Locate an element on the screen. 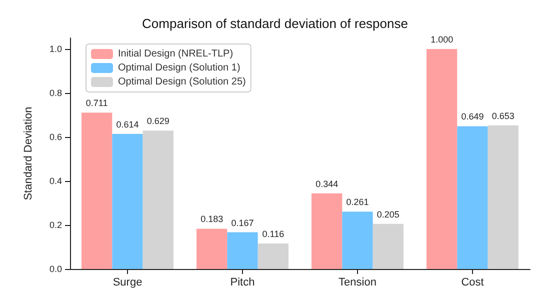  x-tick-label: Cost is located at coordinates (472, 282).